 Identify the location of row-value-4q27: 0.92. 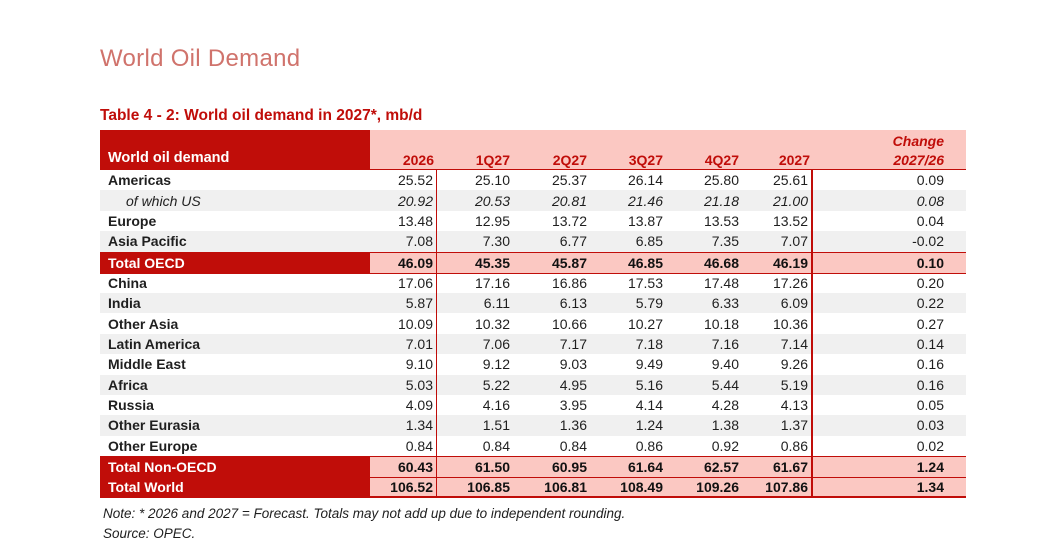
(725, 445).